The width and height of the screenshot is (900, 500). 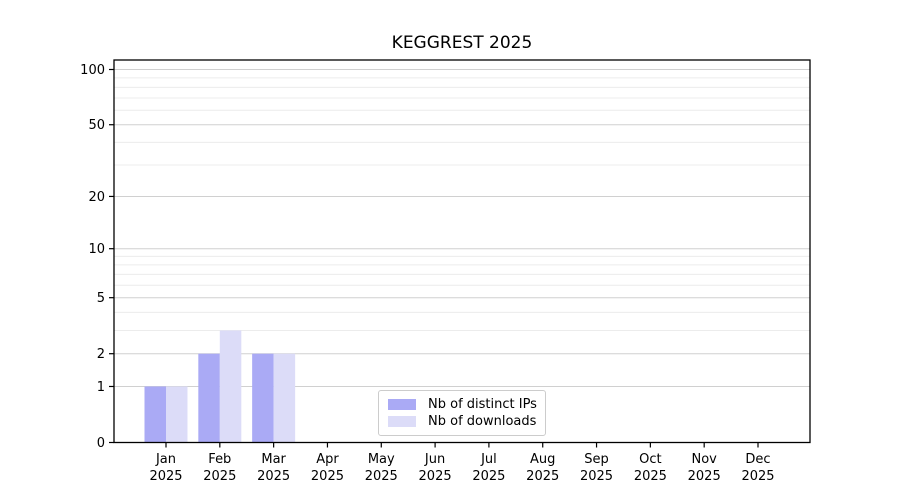 I want to click on legend-swatch-downloads, so click(x=402, y=421).